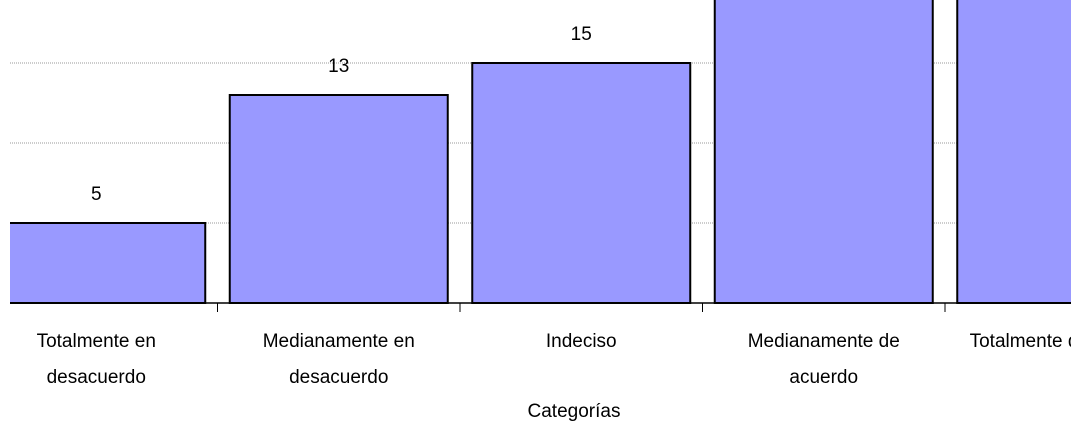  I want to click on value-label: 5, so click(96, 194).